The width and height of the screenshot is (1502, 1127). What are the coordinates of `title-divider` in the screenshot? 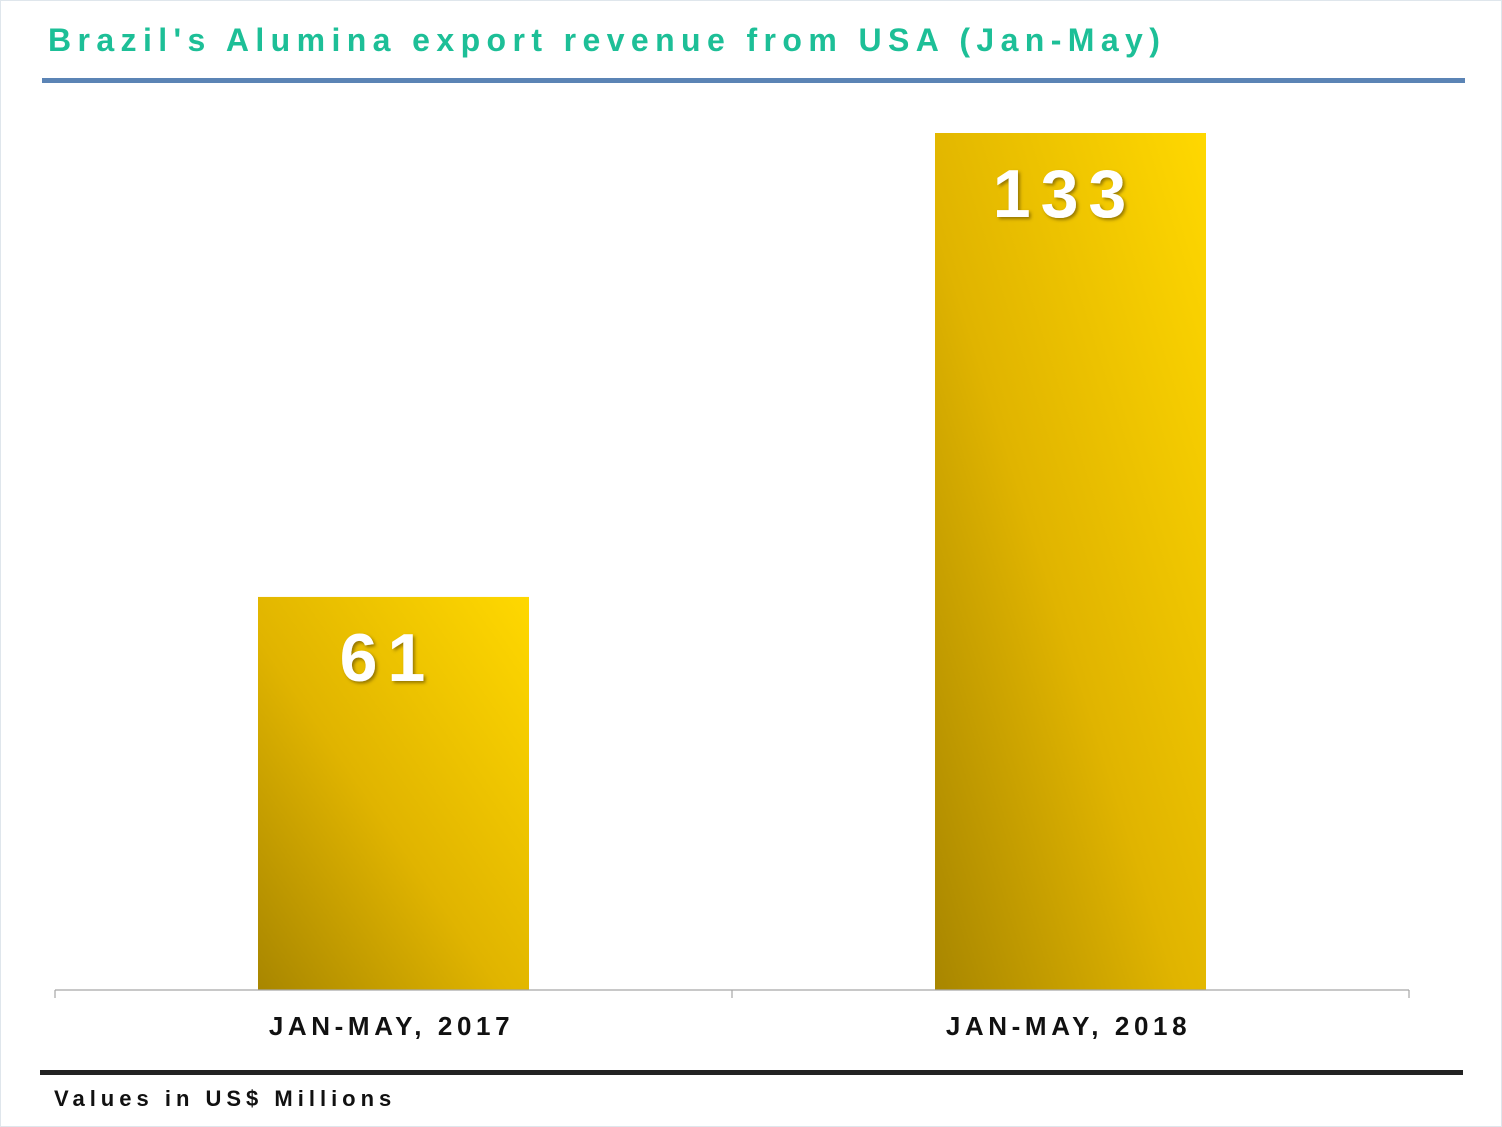 It's located at (753, 80).